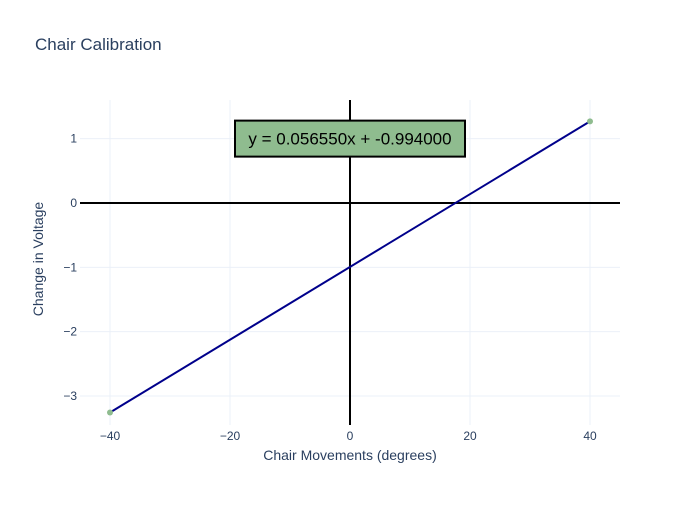  Describe the element at coordinates (73, 203) in the screenshot. I see `y-tick-label: 0` at that location.